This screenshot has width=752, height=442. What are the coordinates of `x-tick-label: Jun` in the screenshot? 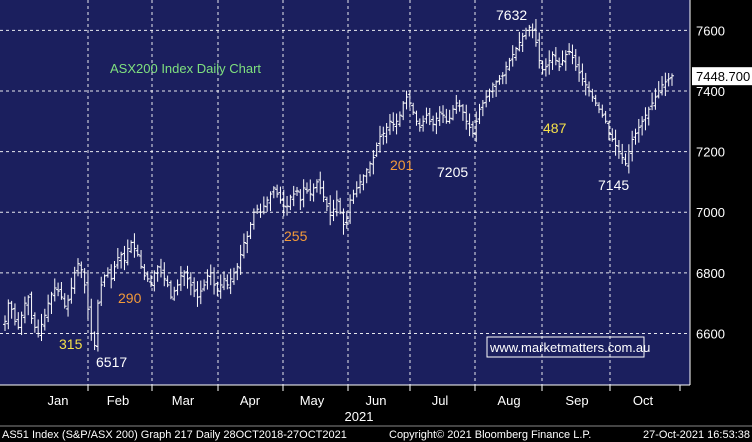 It's located at (376, 400).